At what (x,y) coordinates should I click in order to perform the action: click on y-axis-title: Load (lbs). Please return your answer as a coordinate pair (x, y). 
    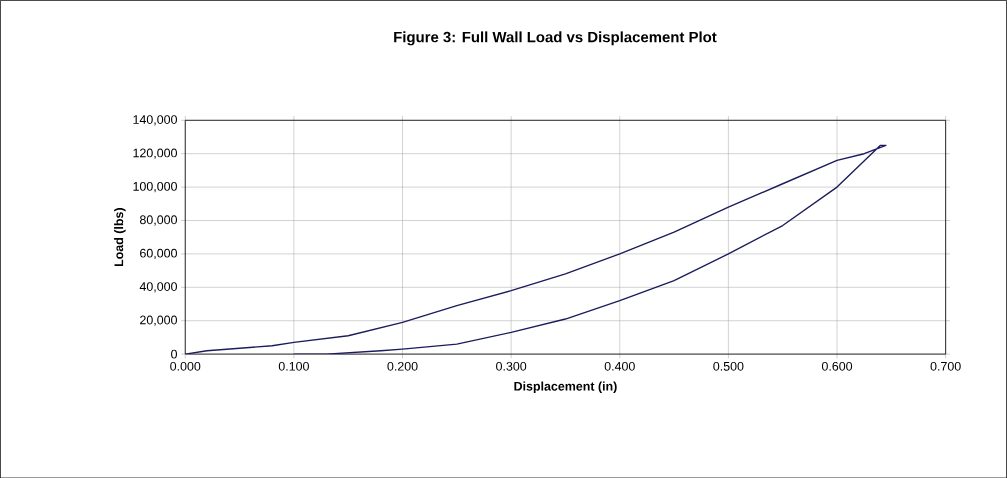
    Looking at the image, I should click on (120, 236).